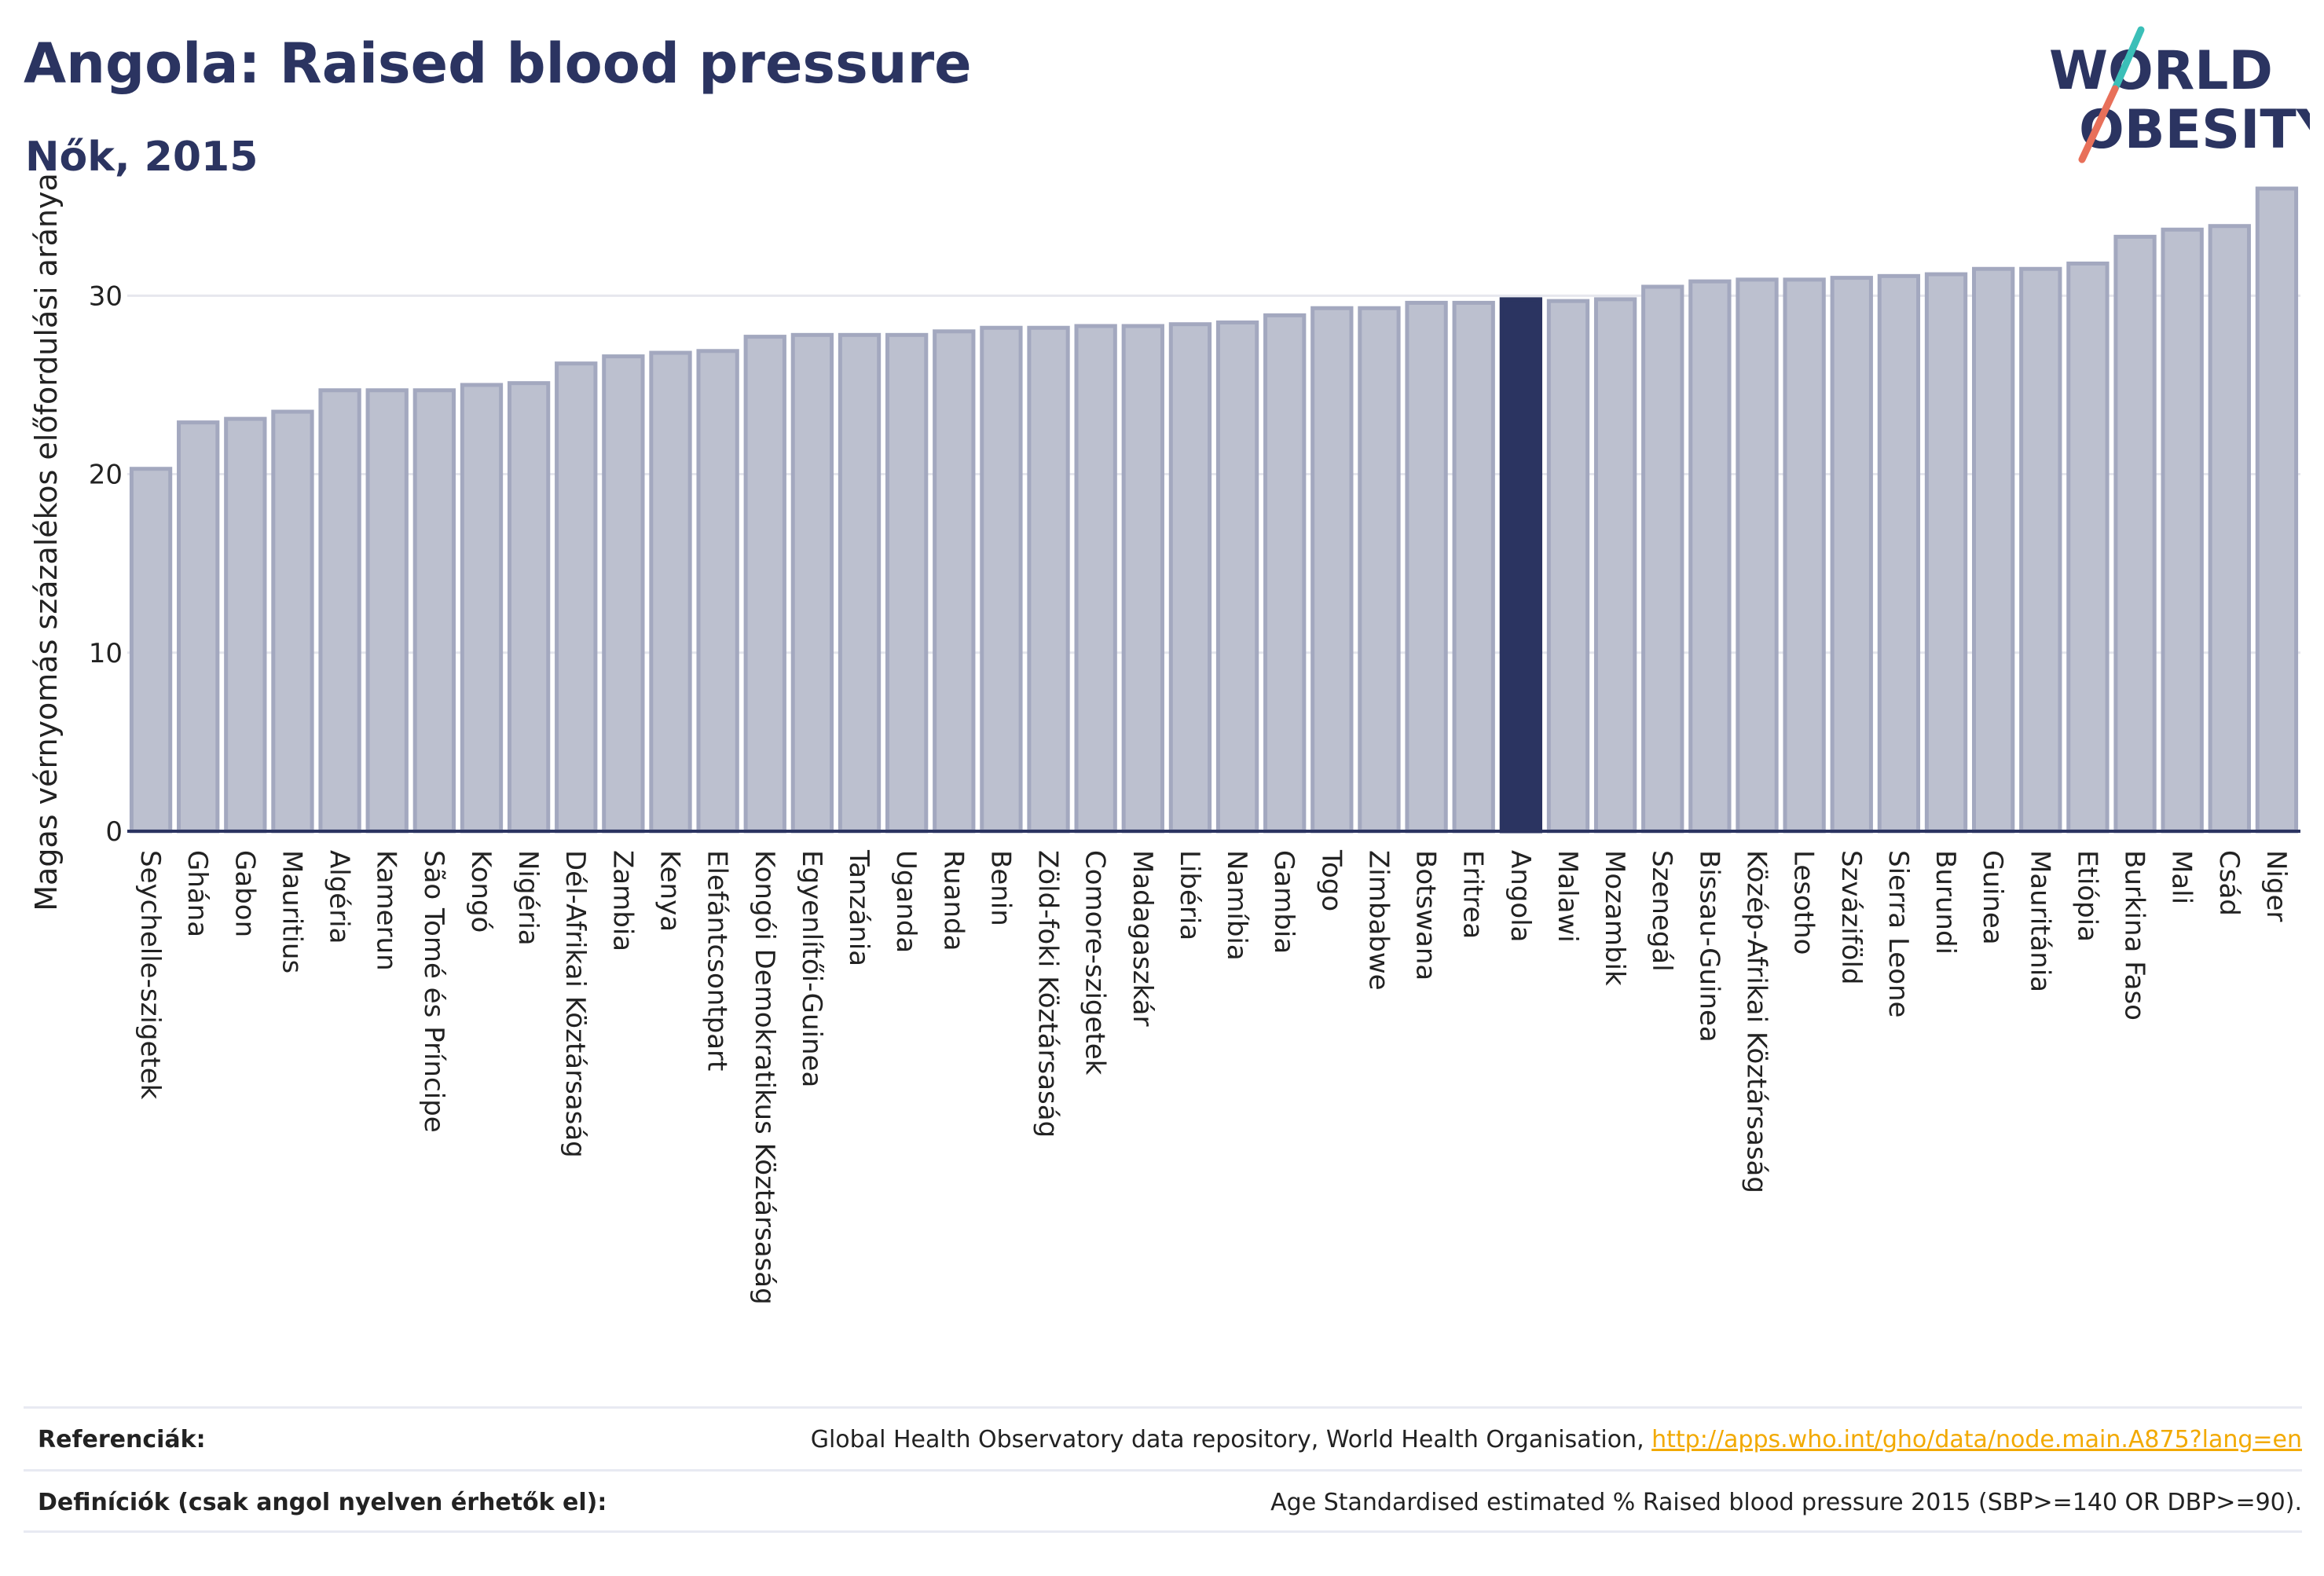 This screenshot has height=1576, width=2324. I want to click on logo-line1: WORLD, so click(2161, 71).